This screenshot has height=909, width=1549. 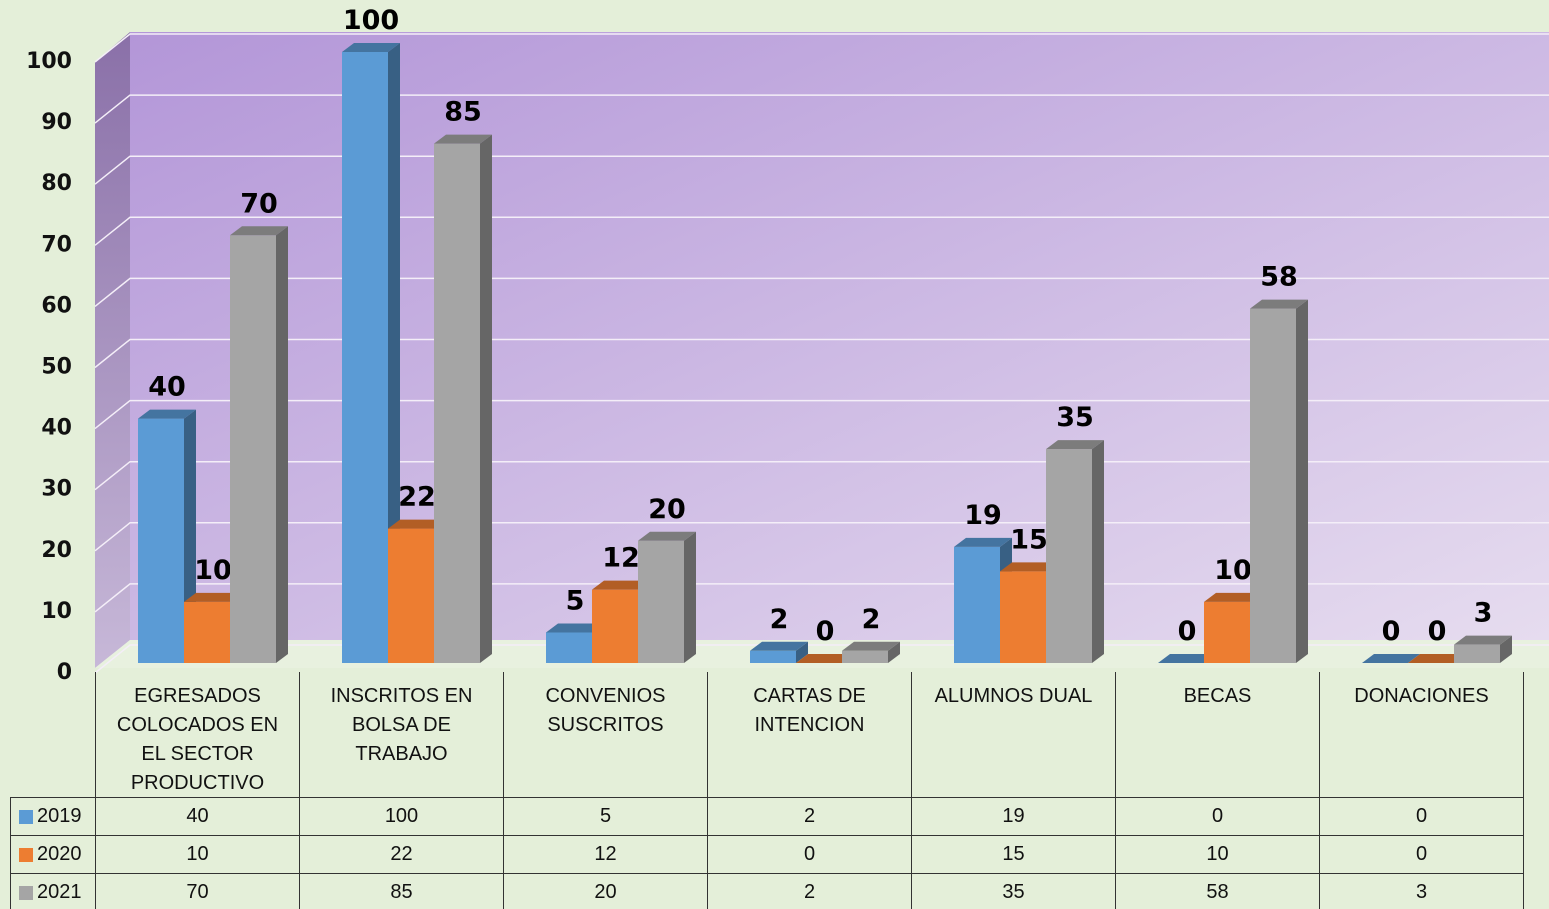 What do you see at coordinates (667, 509) in the screenshot?
I see `data-label: 20` at bounding box center [667, 509].